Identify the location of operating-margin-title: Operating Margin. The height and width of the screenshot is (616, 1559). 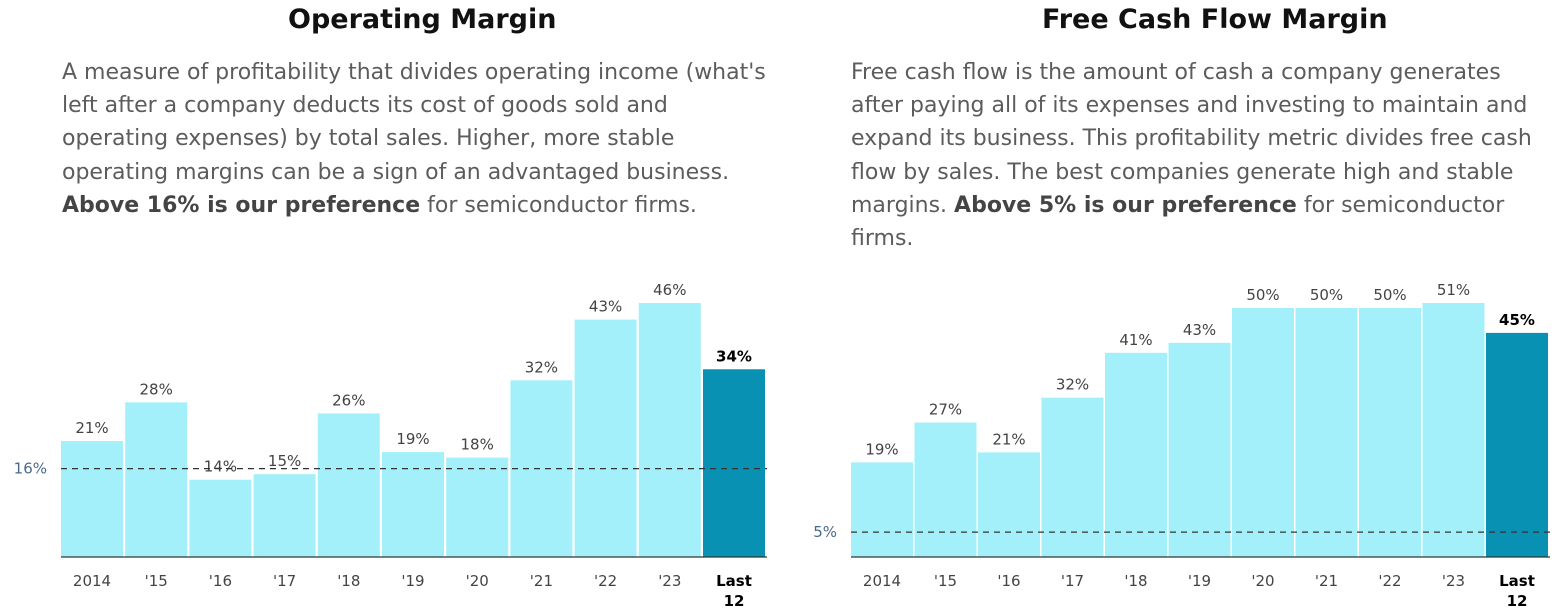
(422, 19).